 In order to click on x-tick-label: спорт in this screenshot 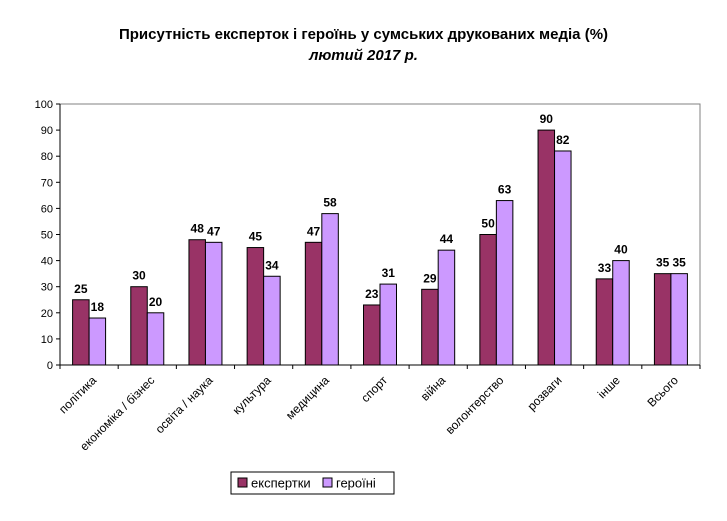, I will do `click(374, 389)`.